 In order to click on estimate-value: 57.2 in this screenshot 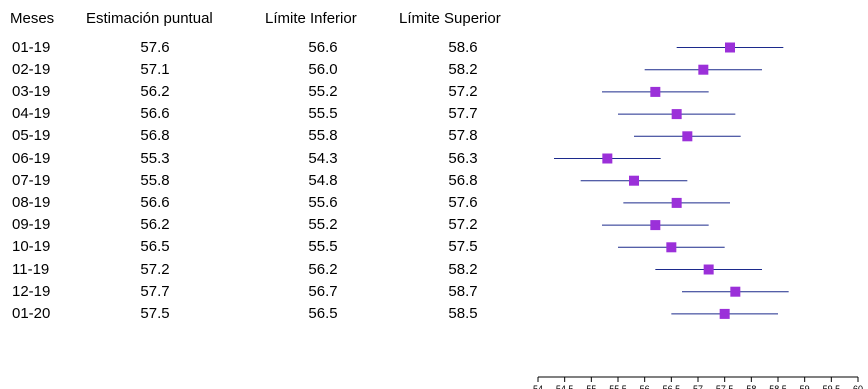, I will do `click(155, 269)`.